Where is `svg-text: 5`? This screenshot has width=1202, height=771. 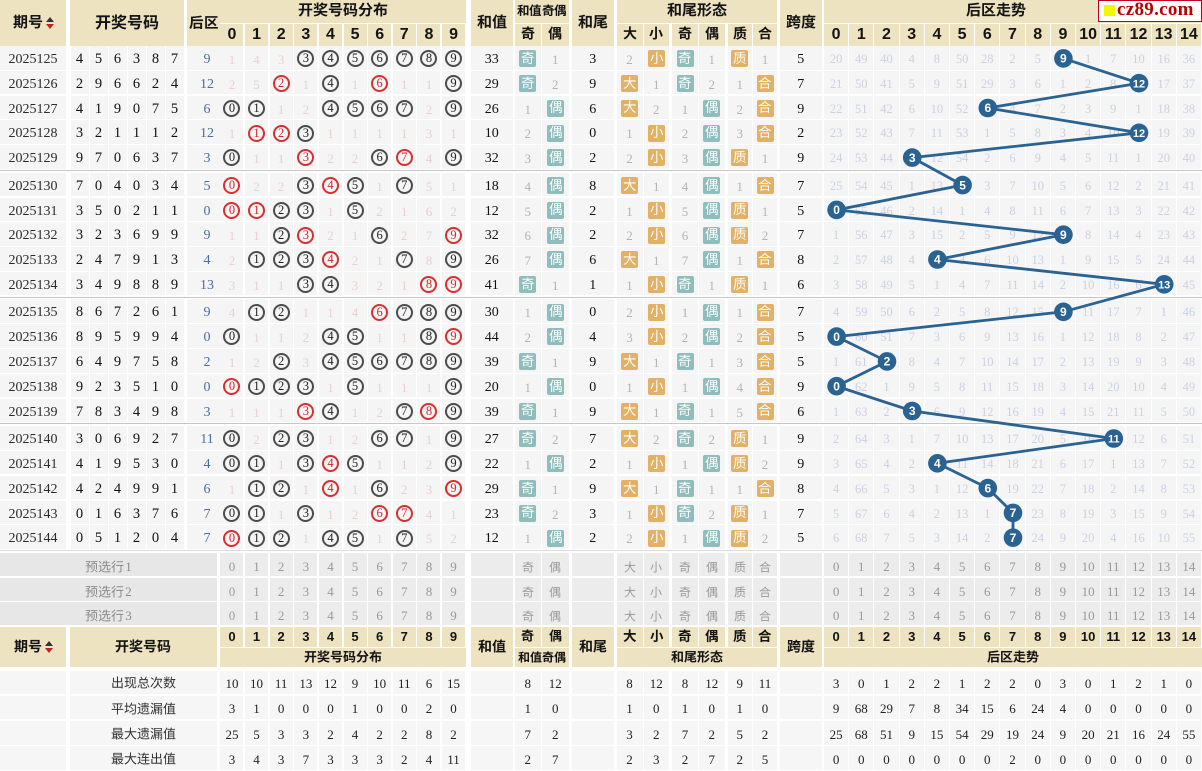 svg-text: 5 is located at coordinates (962, 185).